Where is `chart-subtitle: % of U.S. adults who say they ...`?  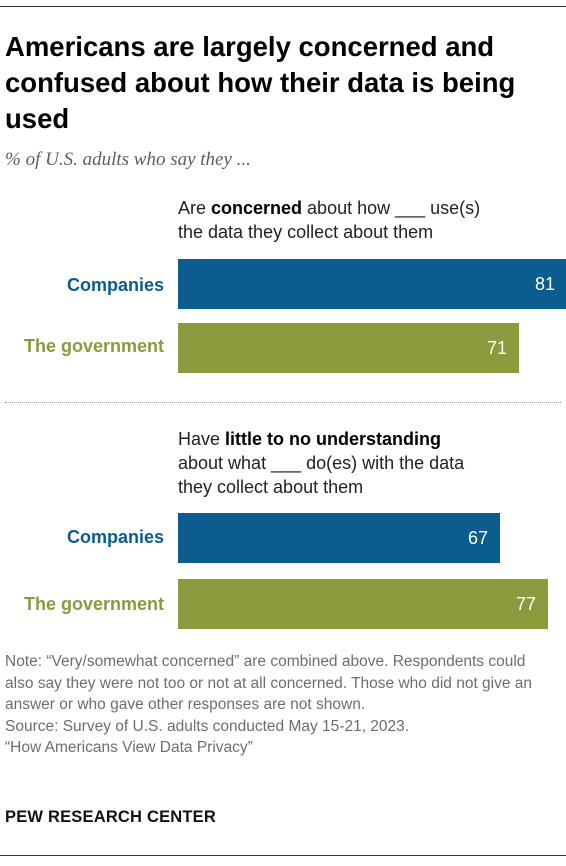 chart-subtitle: % of U.S. adults who say they ... is located at coordinates (128, 159).